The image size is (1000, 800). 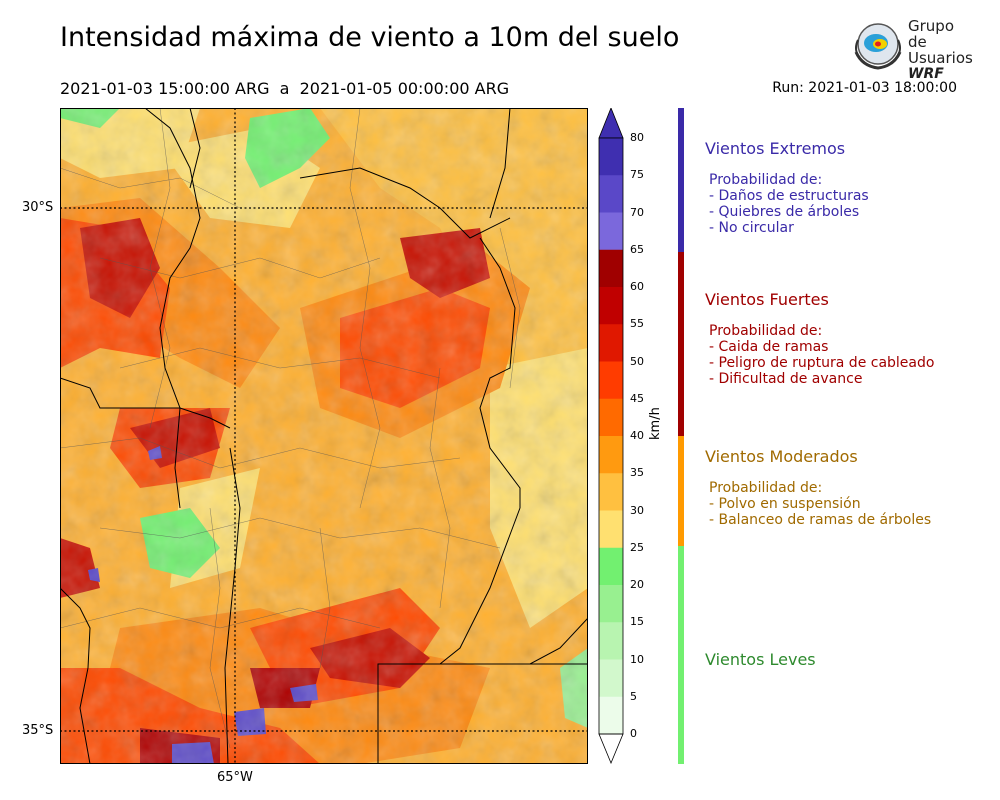 What do you see at coordinates (637, 622) in the screenshot?
I see `colorbar-tick-label: 15` at bounding box center [637, 622].